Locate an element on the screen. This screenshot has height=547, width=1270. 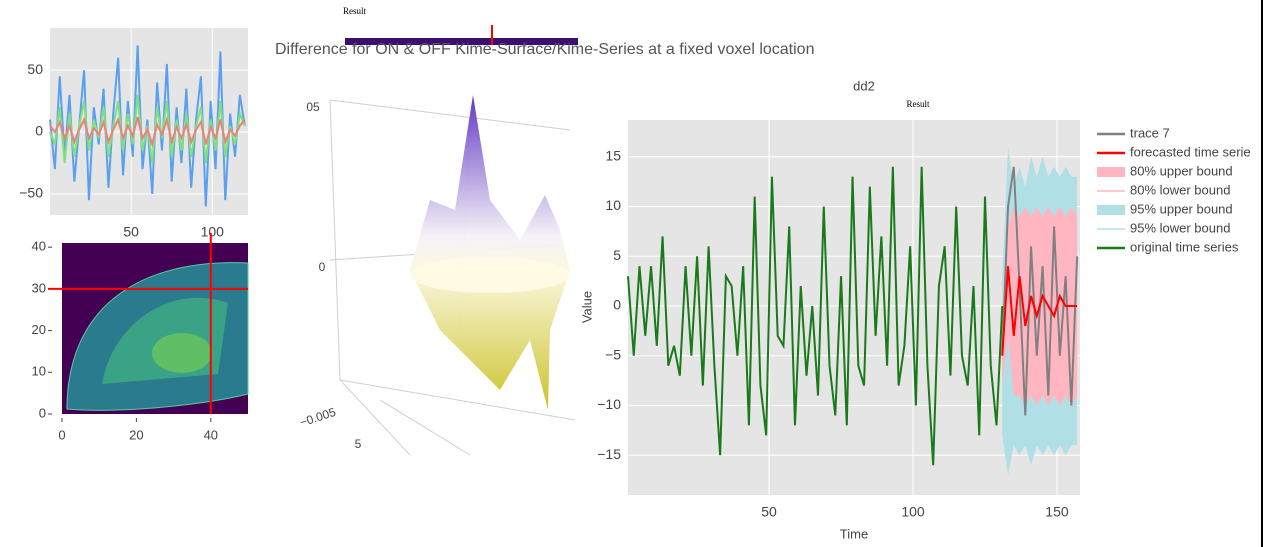
y-tick-label: −5 is located at coordinates (613, 354).